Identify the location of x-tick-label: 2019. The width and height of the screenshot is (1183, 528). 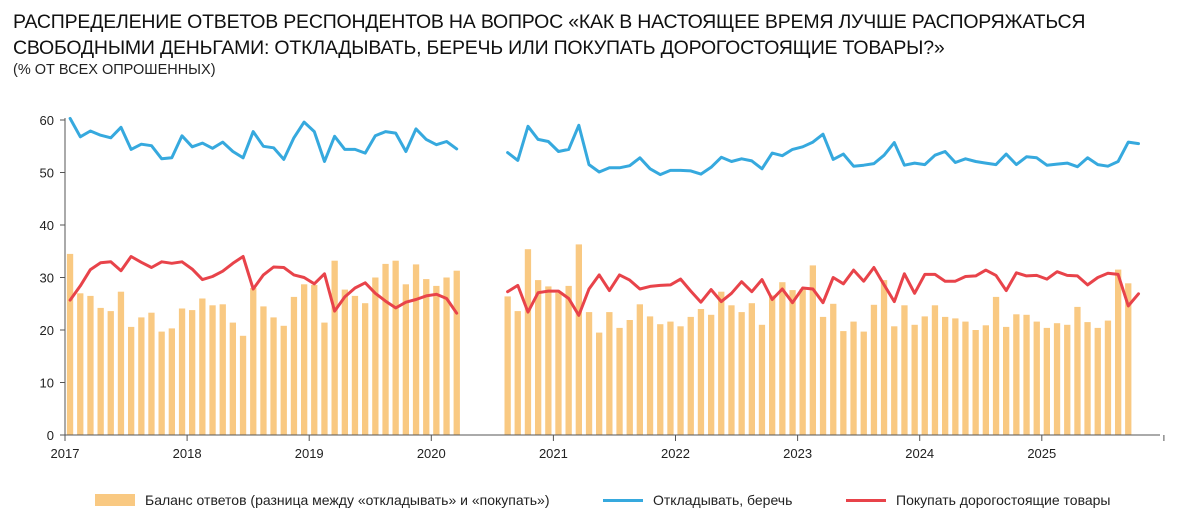
(309, 453).